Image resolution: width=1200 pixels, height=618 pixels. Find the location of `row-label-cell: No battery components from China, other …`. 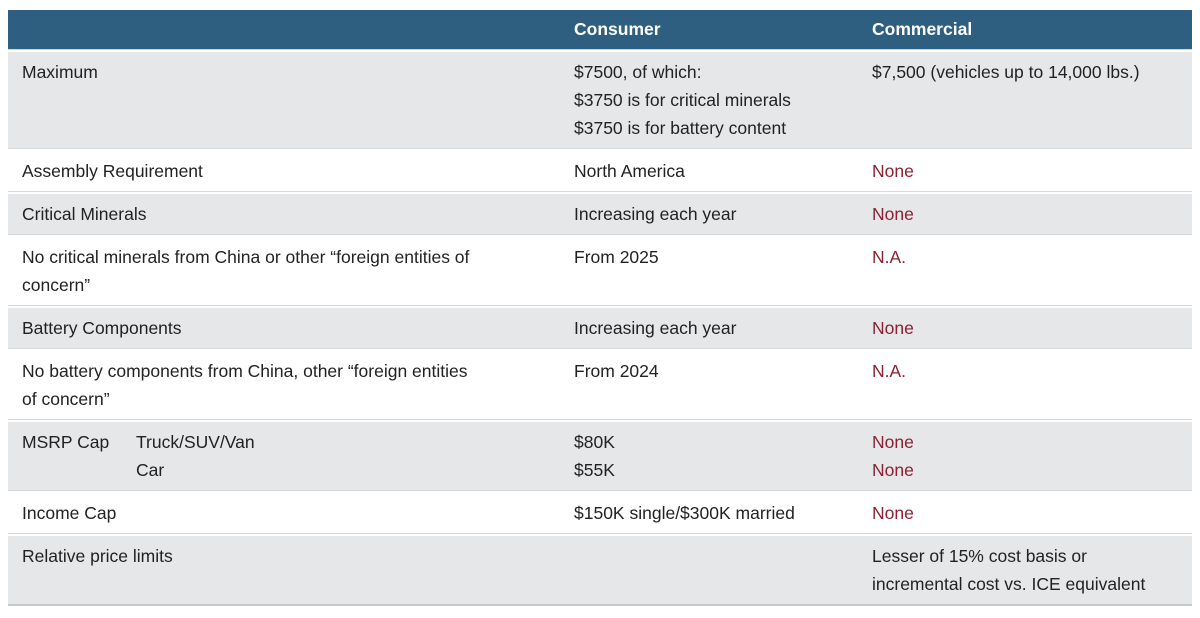

row-label-cell: No battery components from China, other … is located at coordinates (284, 385).